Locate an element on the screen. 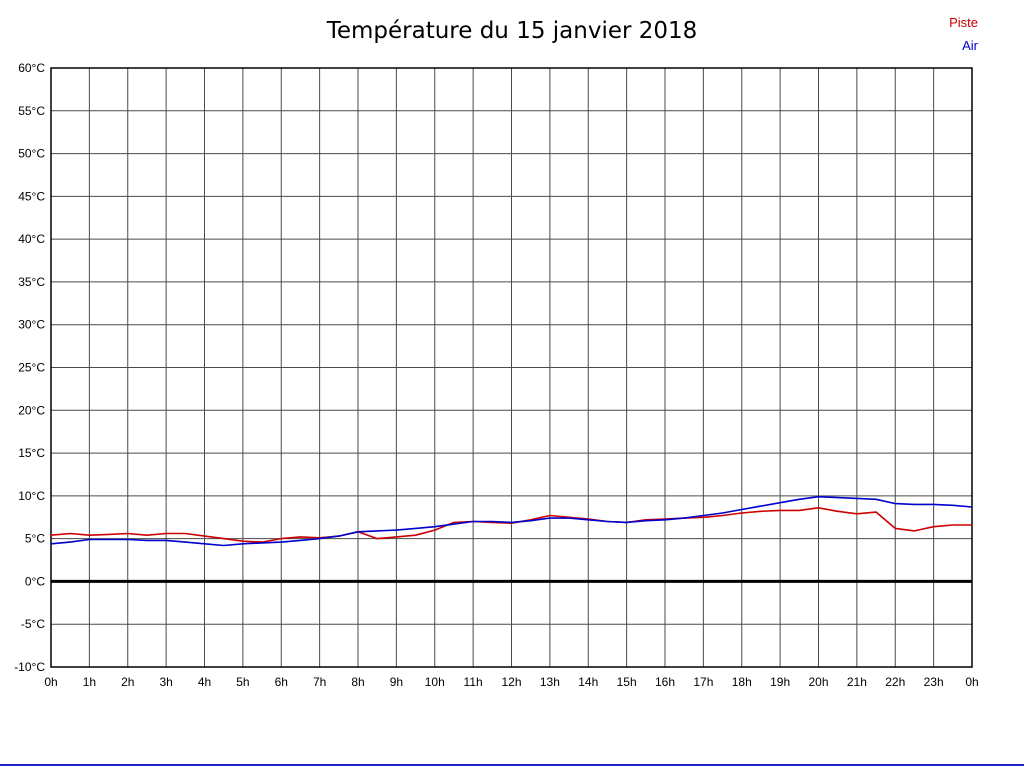 The image size is (1024, 768). y-tick-label: 35°C is located at coordinates (31, 282).